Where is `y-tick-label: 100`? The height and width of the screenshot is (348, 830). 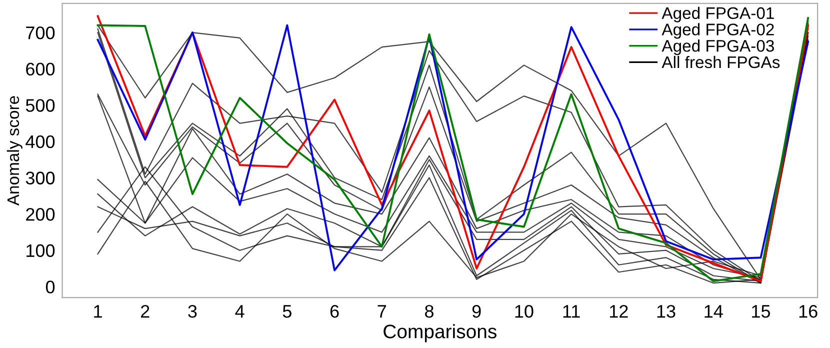
y-tick-label: 100 is located at coordinates (40, 251).